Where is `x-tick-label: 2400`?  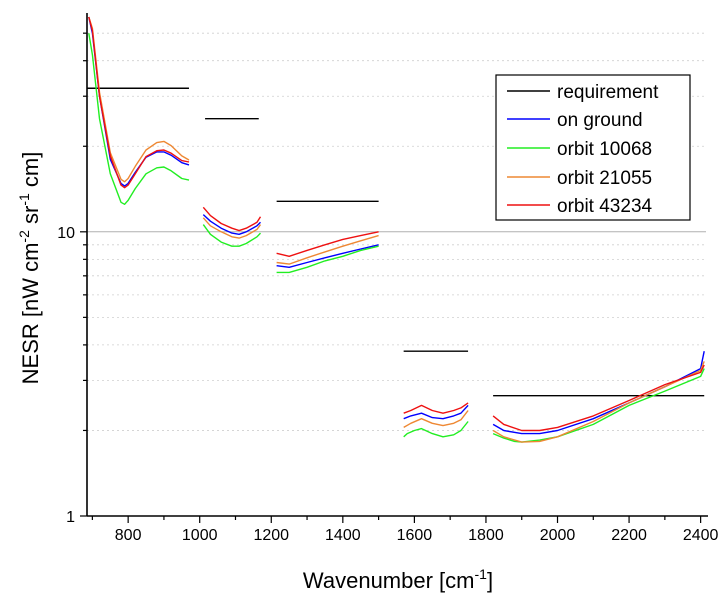
x-tick-label: 2400 is located at coordinates (701, 535).